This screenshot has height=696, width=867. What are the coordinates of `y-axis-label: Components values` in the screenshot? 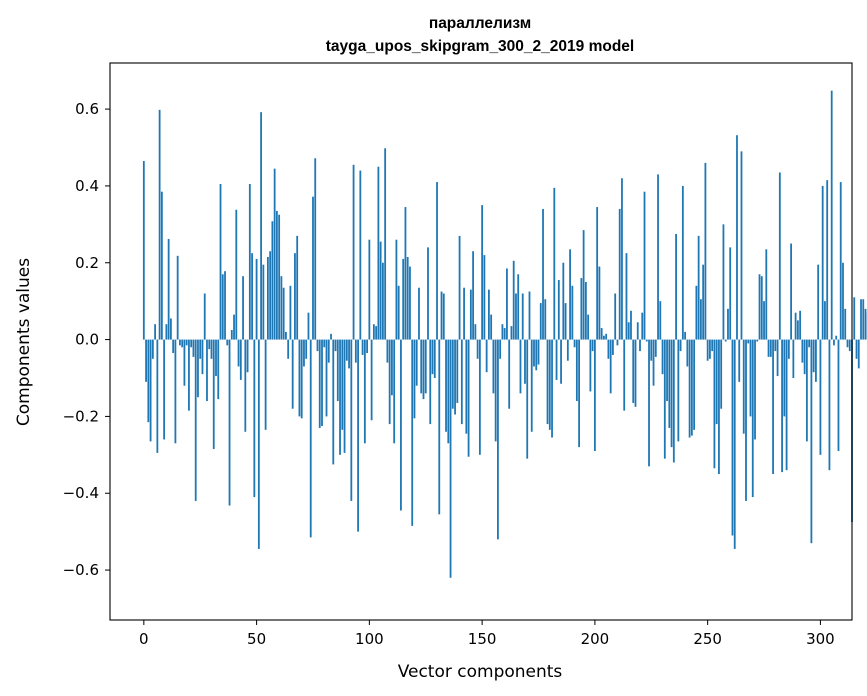 It's located at (24, 342).